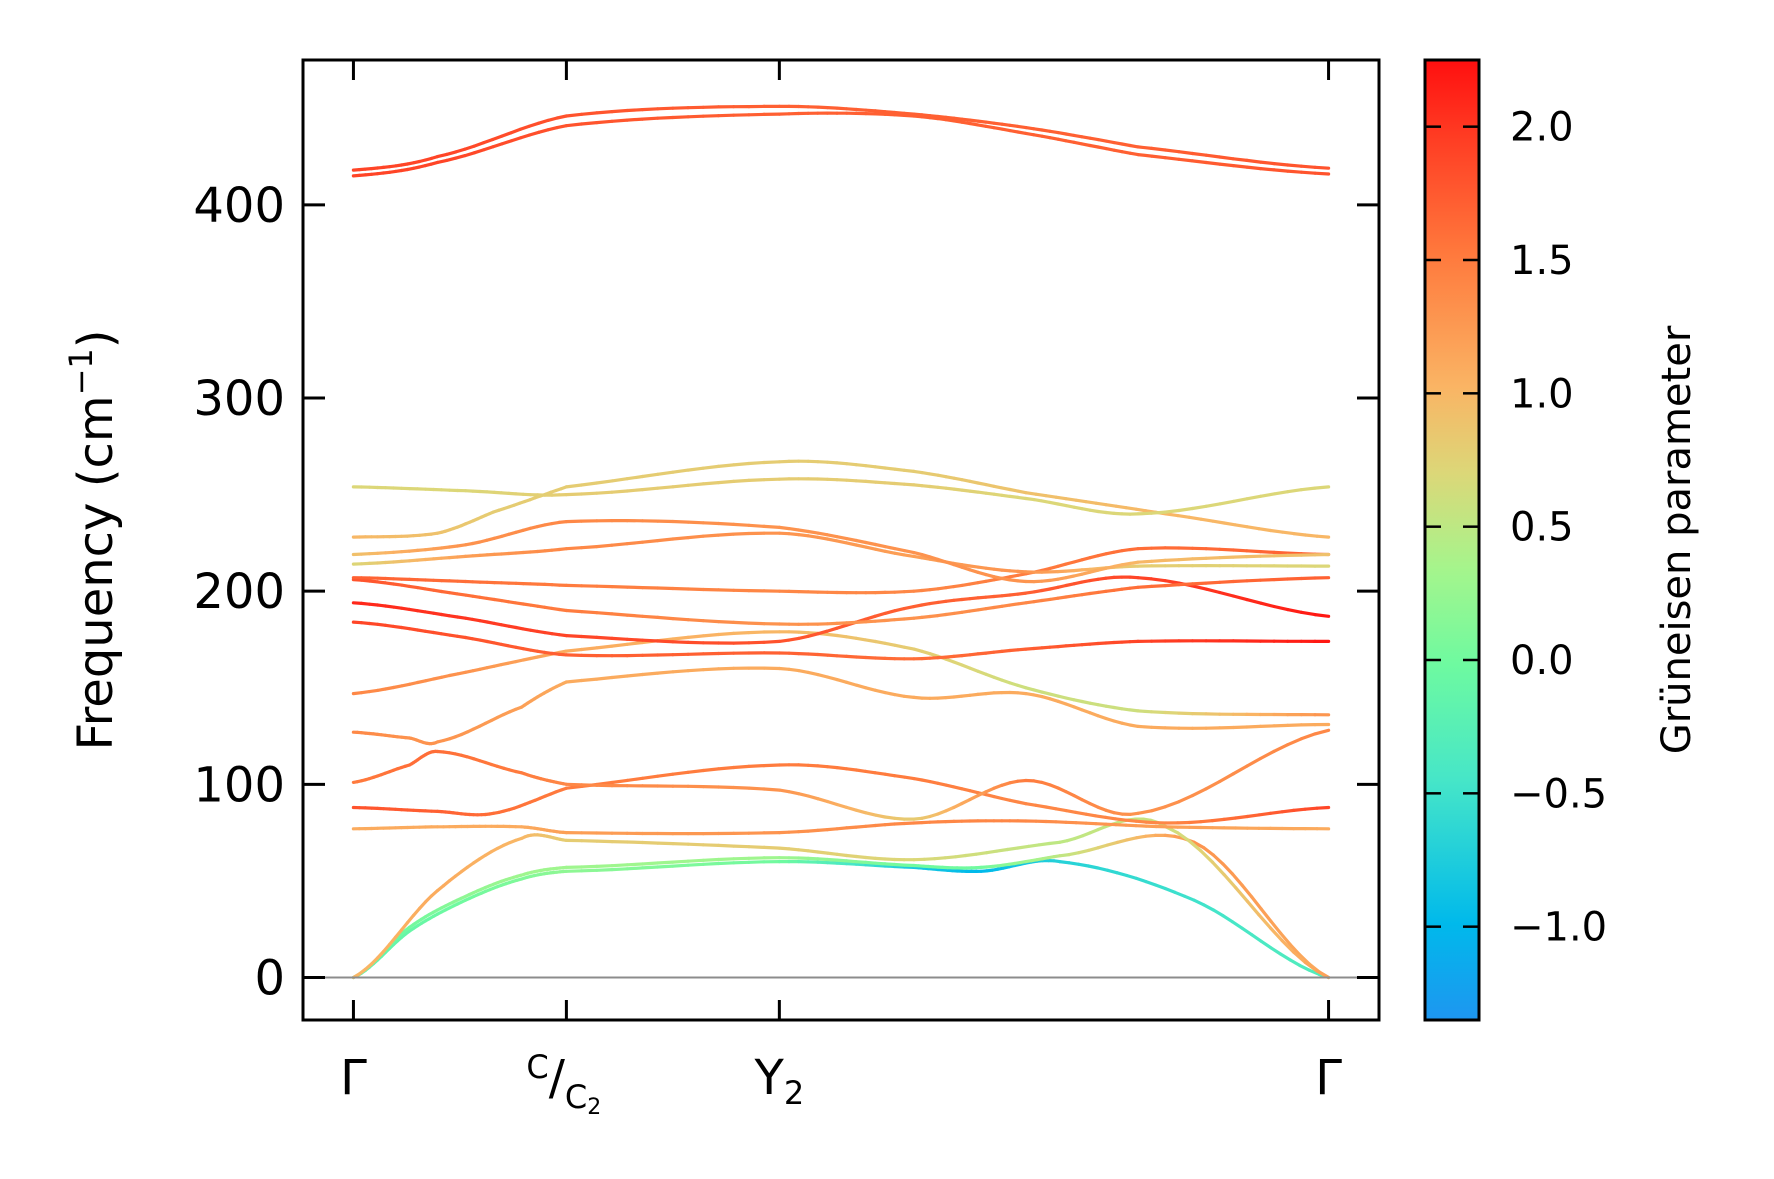 The image size is (1774, 1179). I want to click on band-10-segment, so click(851, 656).